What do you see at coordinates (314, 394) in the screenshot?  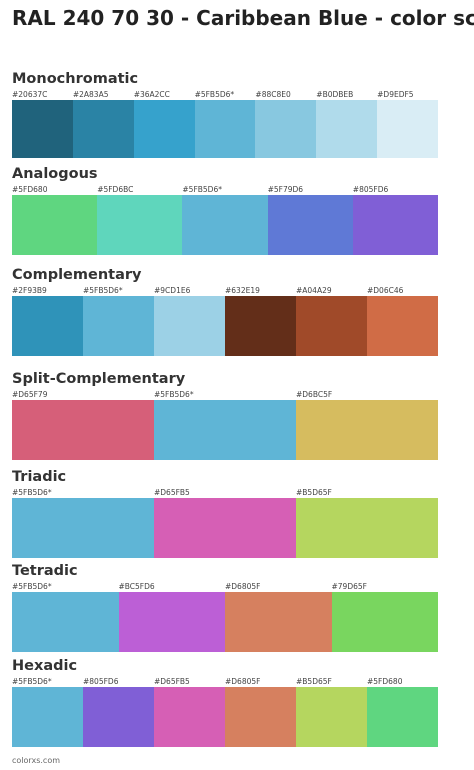 I see `color-label: #D6BC5F` at bounding box center [314, 394].